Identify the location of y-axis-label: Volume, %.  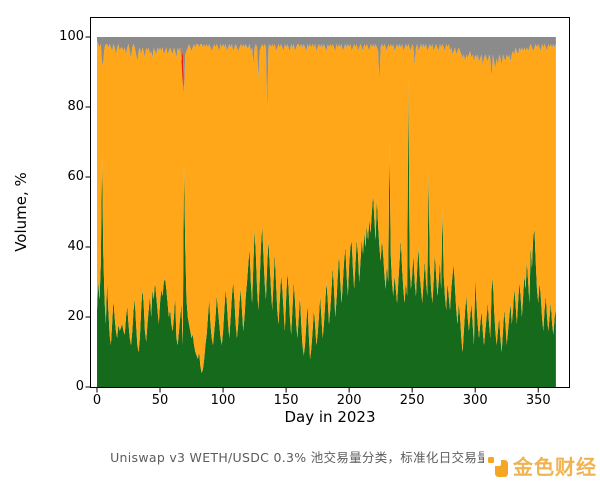
(21, 212).